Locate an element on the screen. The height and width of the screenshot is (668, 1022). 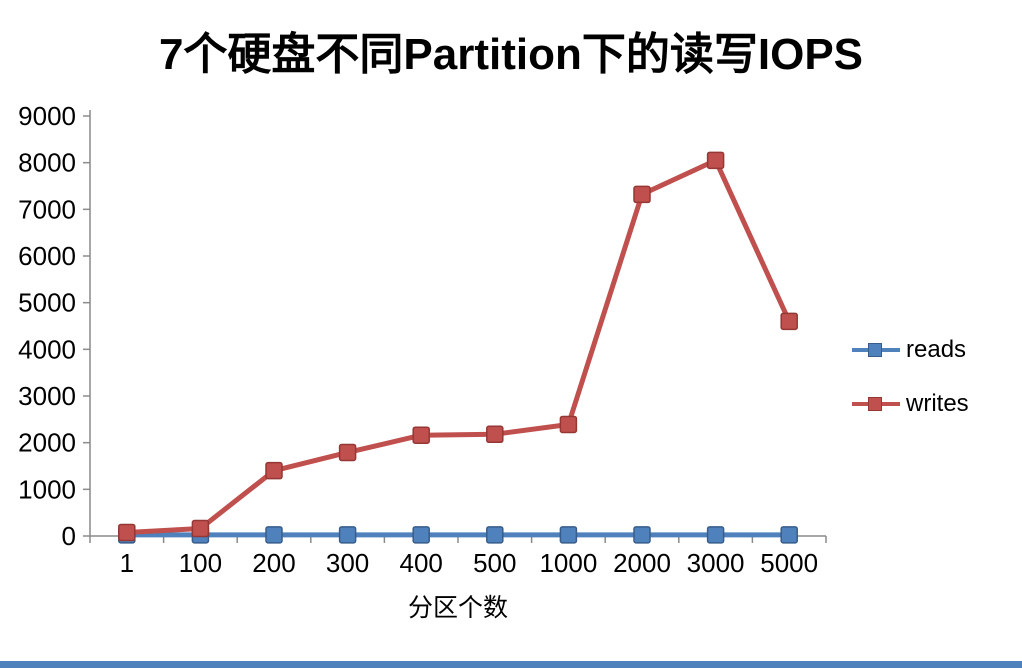
svg-text: 100 is located at coordinates (200, 563).